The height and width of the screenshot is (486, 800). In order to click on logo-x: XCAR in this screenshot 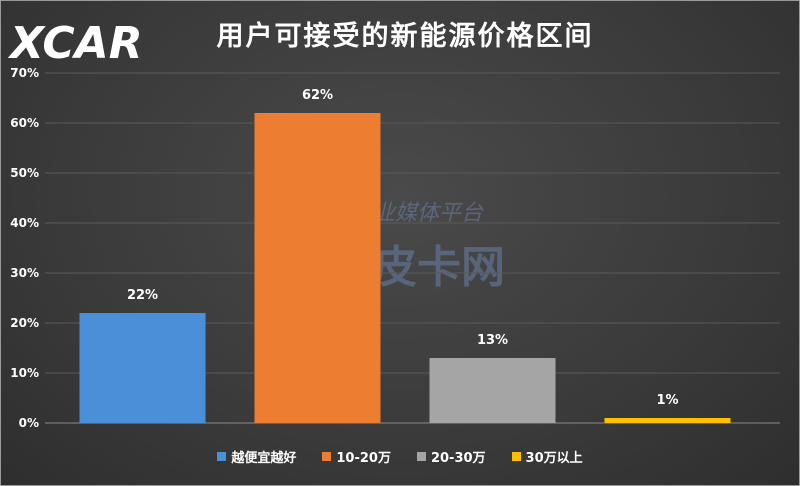, I will do `click(75, 43)`.